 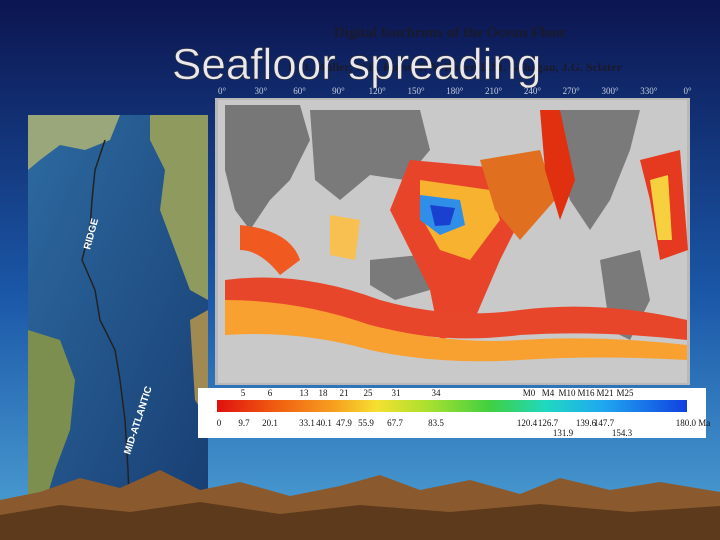 What do you see at coordinates (338, 91) in the screenshot?
I see `longitude-label: 90°` at bounding box center [338, 91].